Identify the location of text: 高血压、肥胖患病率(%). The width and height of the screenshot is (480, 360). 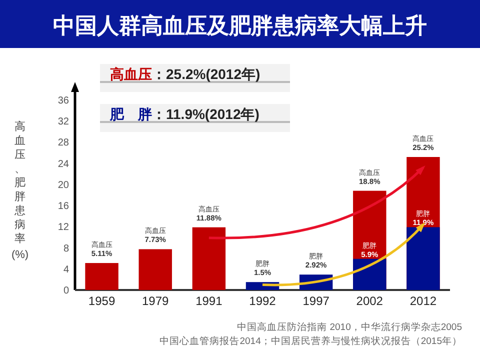
(20, 191).